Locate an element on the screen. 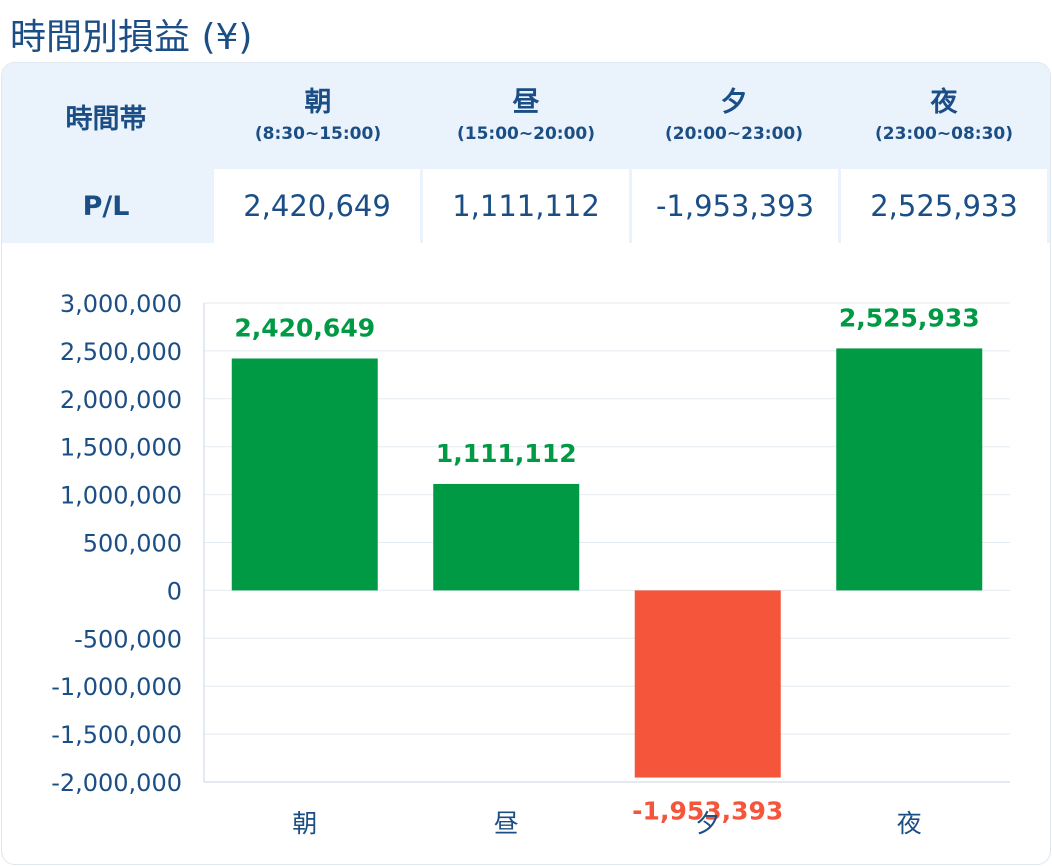 Image resolution: width=1052 pixels, height=866 pixels. y-tick-label: 2,500,000 is located at coordinates (121, 352).